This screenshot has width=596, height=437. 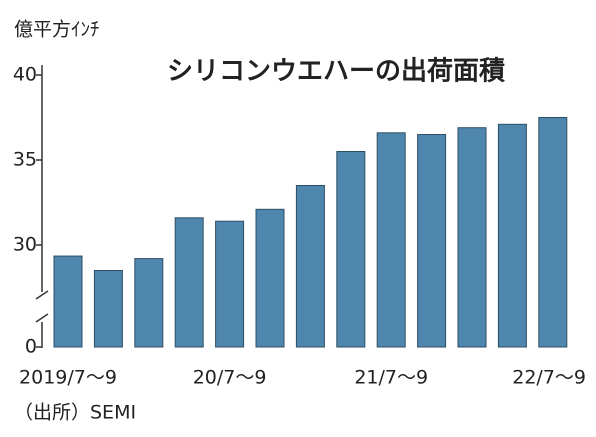 I want to click on y-tick-label: 30, so click(x=25, y=245).